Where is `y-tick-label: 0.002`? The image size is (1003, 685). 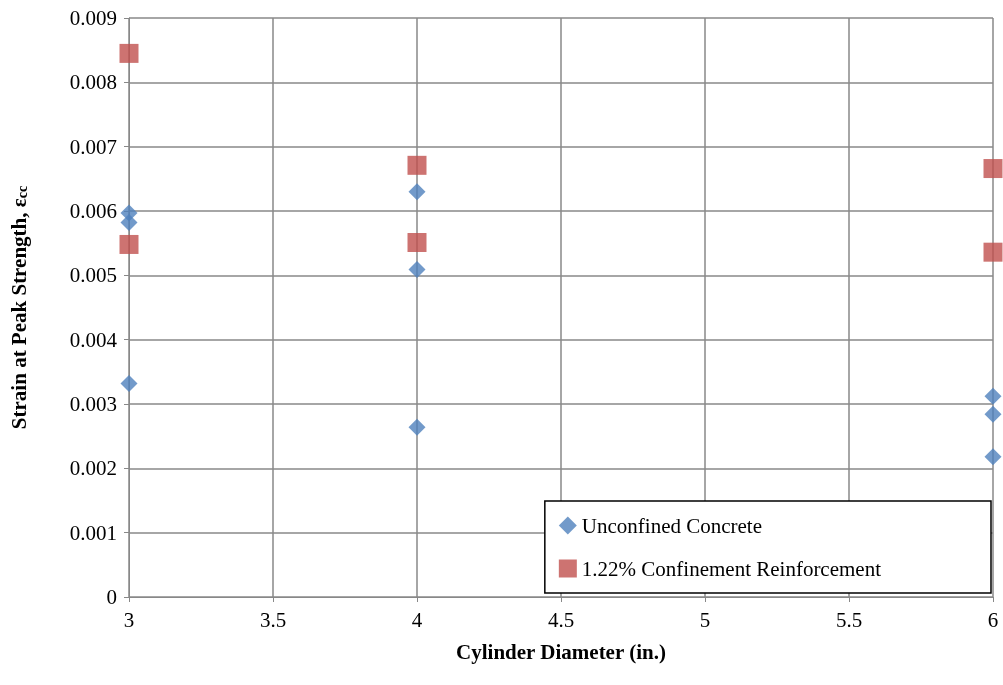
y-tick-label: 0.002 is located at coordinates (93, 468).